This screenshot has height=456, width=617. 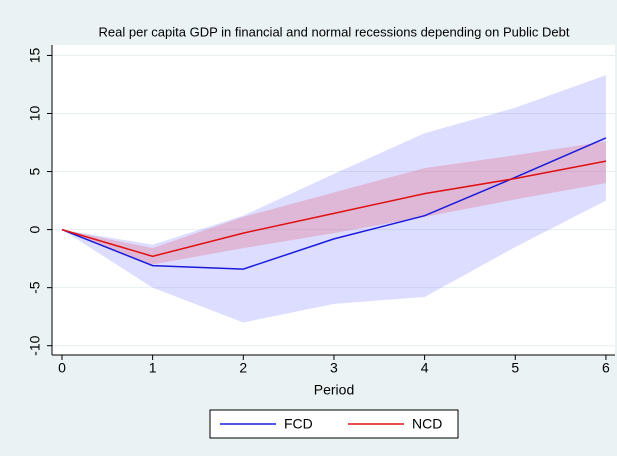 What do you see at coordinates (35, 345) in the screenshot?
I see `y-tick-label: -10` at bounding box center [35, 345].